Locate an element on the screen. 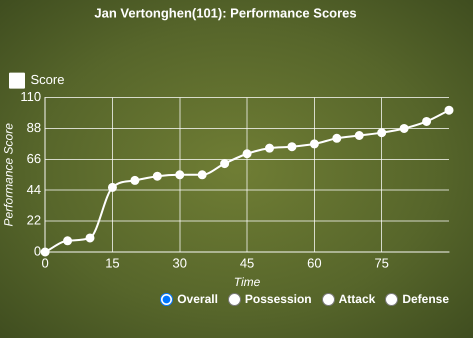 The width and height of the screenshot is (473, 338). y-tick-label: 110 is located at coordinates (31, 96).